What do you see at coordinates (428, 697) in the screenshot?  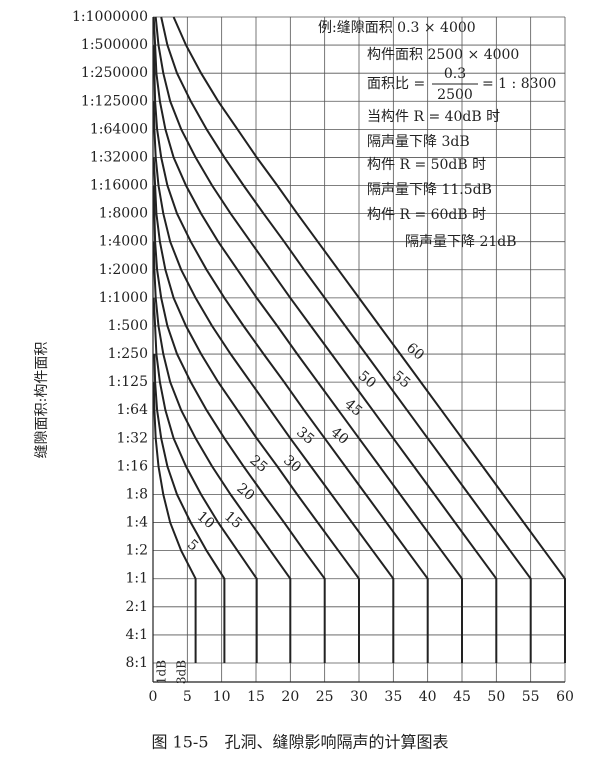 I see `x-tick-label: 40` at bounding box center [428, 697].